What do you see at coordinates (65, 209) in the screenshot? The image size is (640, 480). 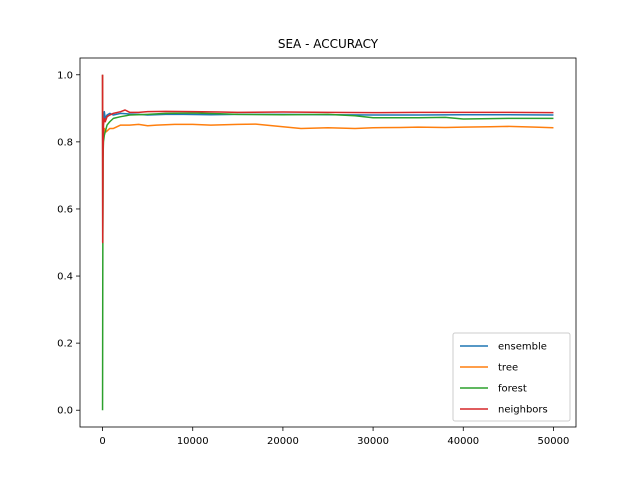 I see `y-tick-label: 0.6` at bounding box center [65, 209].